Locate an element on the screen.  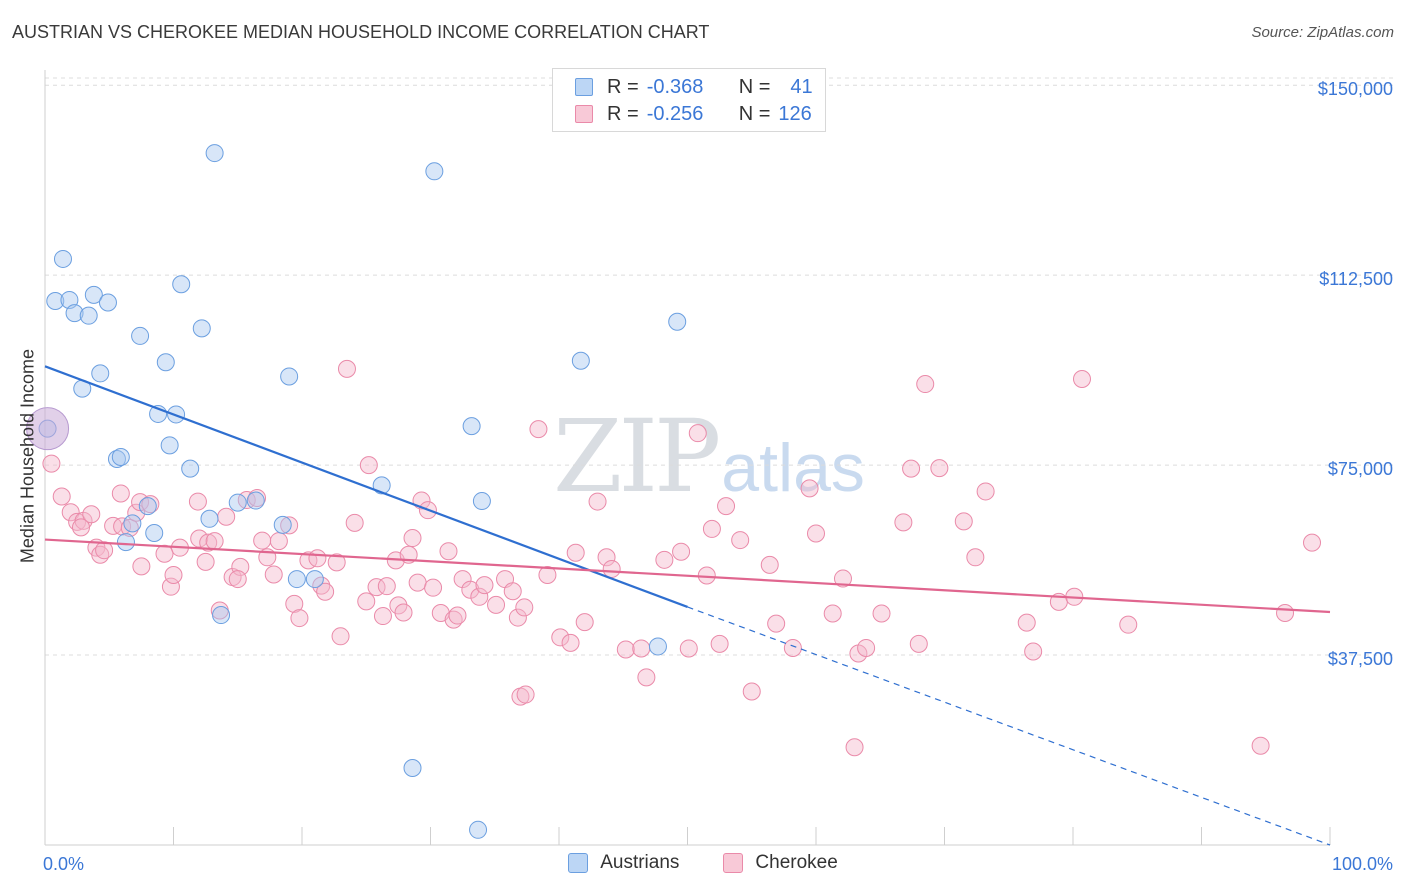
series-legend-austrians: Austrians is located at coordinates (623, 863).